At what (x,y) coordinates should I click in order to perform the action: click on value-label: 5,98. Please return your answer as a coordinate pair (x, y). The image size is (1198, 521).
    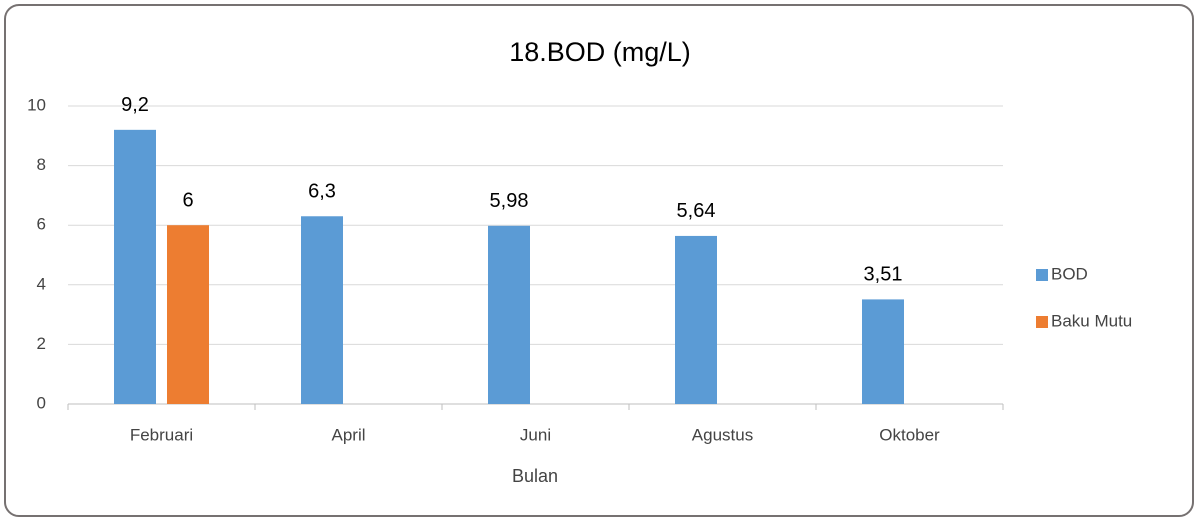
    Looking at the image, I should click on (509, 201).